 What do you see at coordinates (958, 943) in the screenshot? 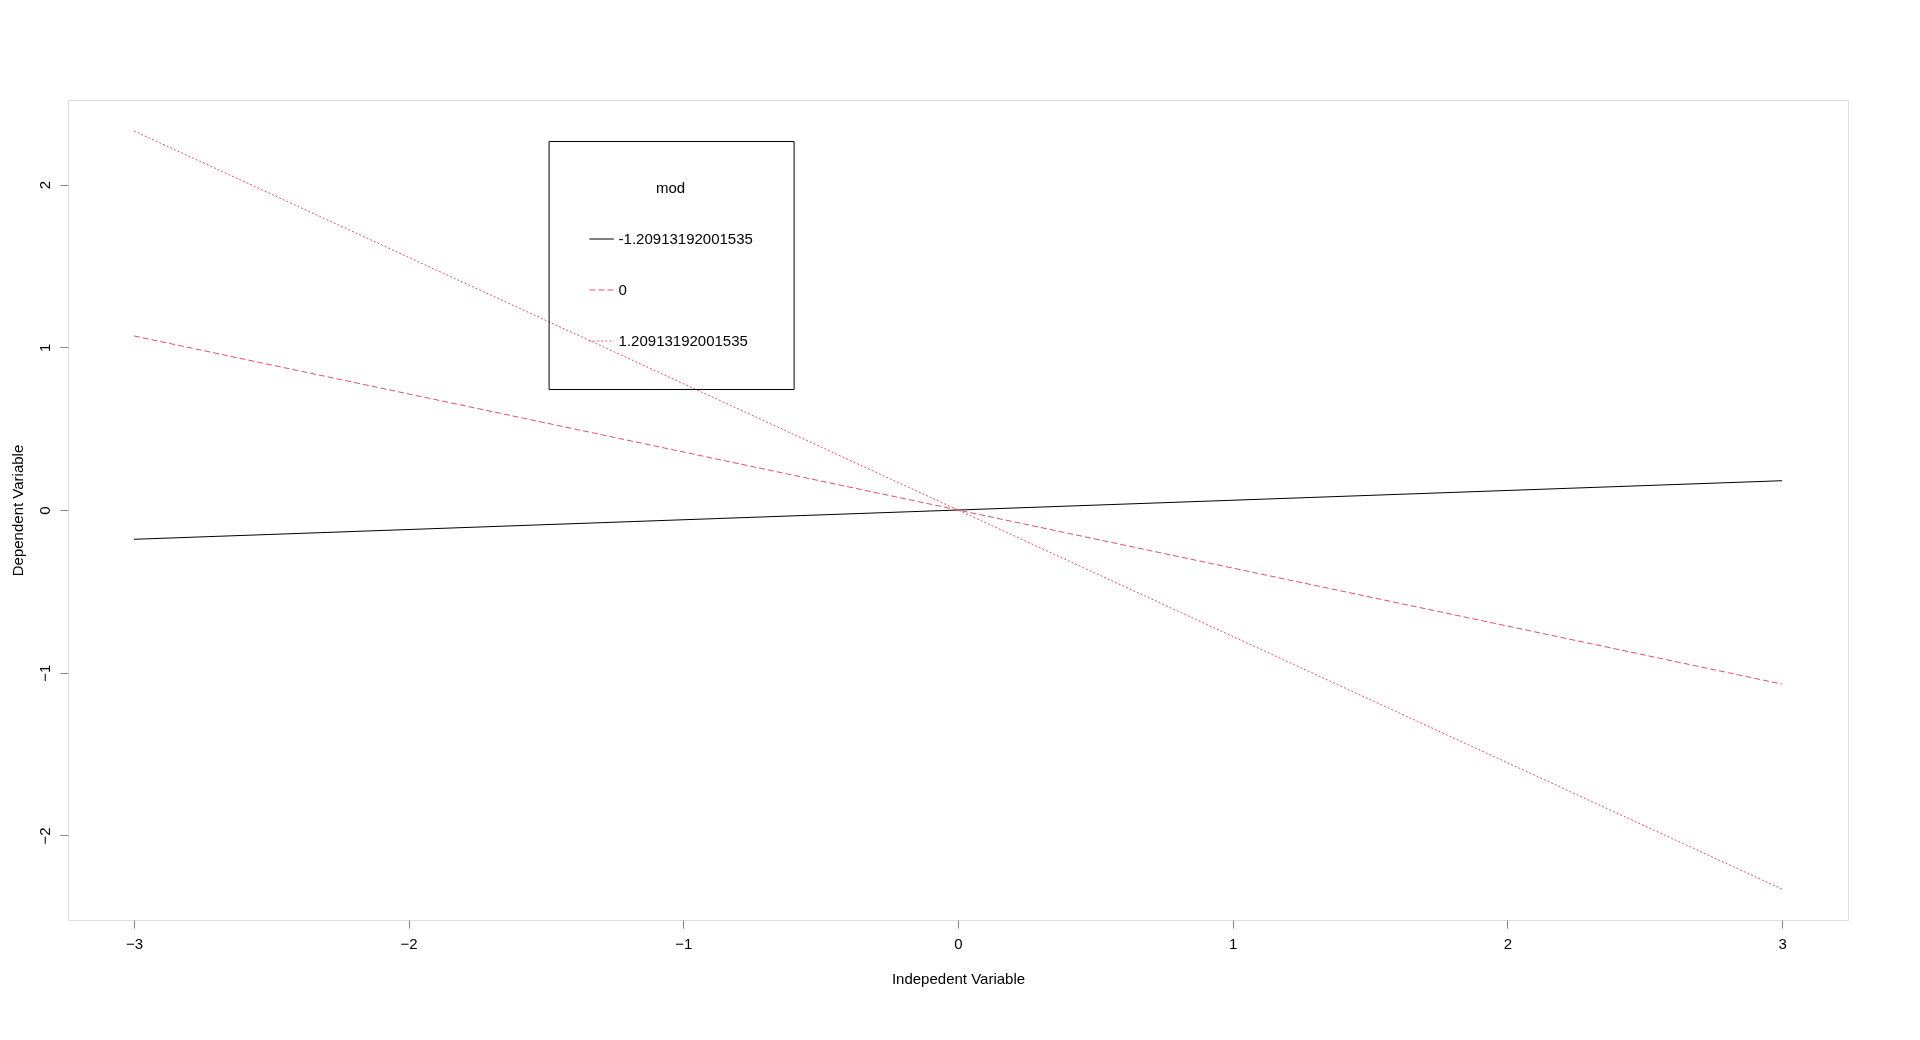
I see `x-tick-label: 0` at bounding box center [958, 943].